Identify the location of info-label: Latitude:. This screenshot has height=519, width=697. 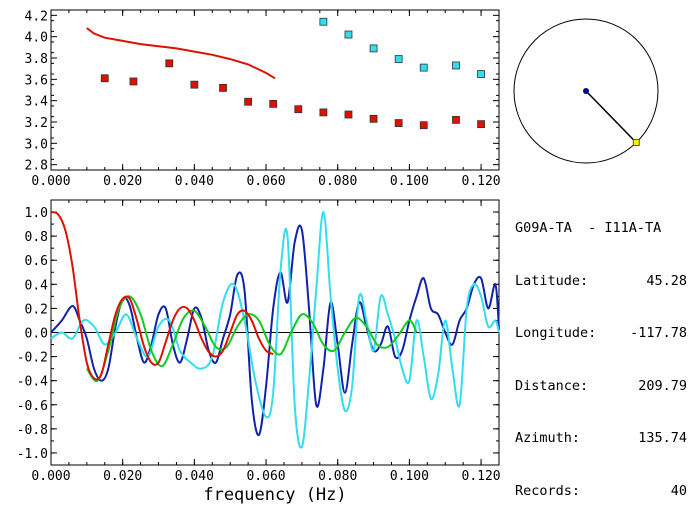
(552, 280).